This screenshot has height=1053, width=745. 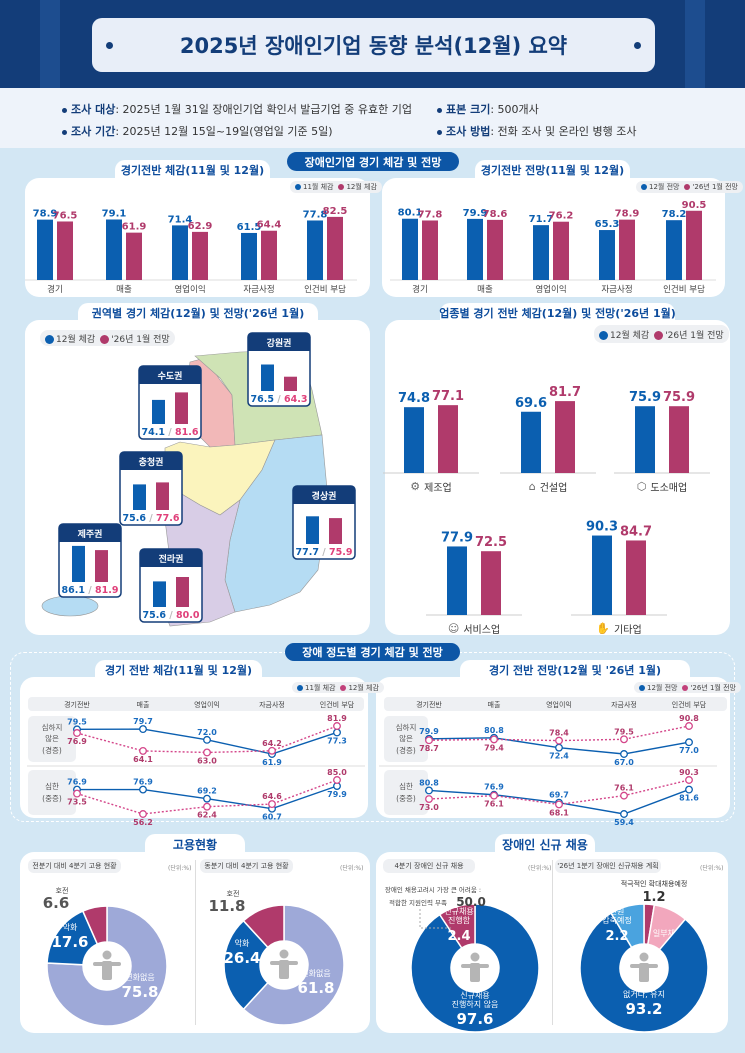 What do you see at coordinates (559, 756) in the screenshot?
I see `data-label: 72.4` at bounding box center [559, 756].